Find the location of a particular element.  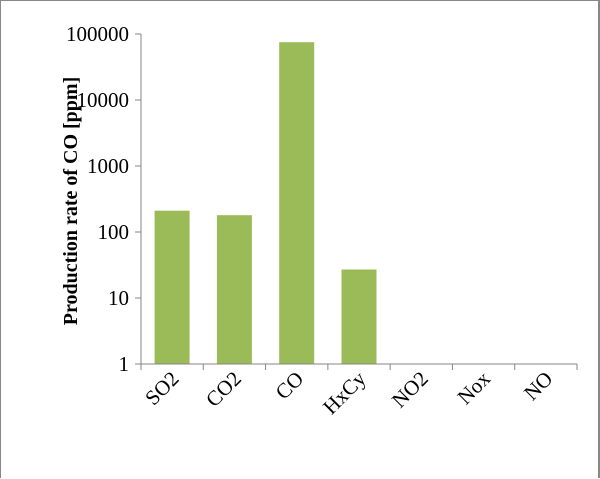

x-tick-label-co2: CO2 is located at coordinates (223, 389).